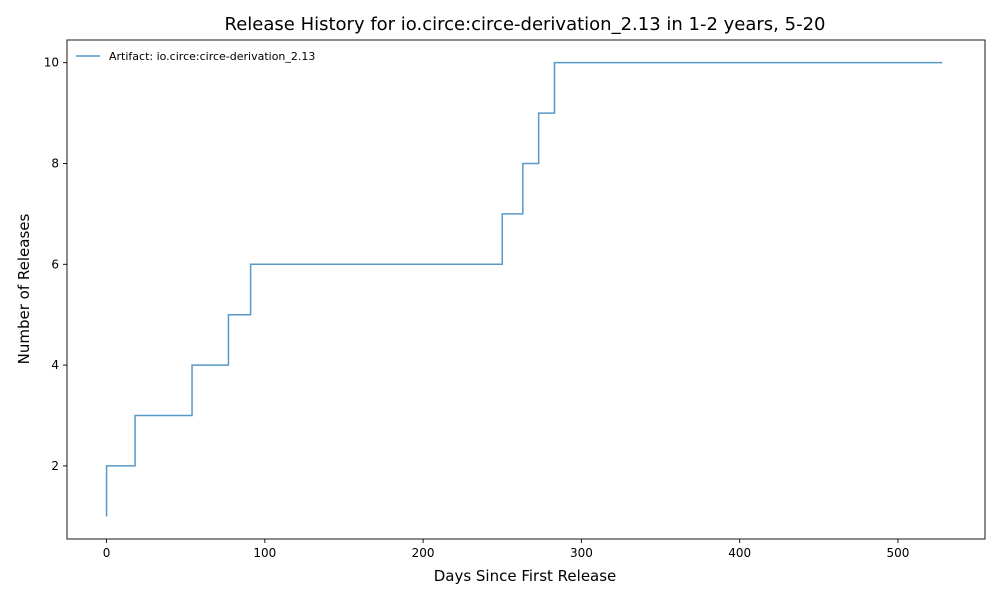  What do you see at coordinates (51, 63) in the screenshot?
I see `y-tick-label-10: 10` at bounding box center [51, 63].